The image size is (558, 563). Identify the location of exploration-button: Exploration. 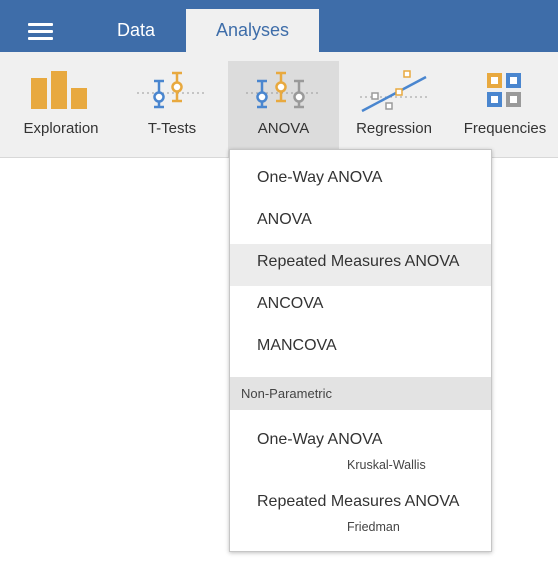
(61, 109).